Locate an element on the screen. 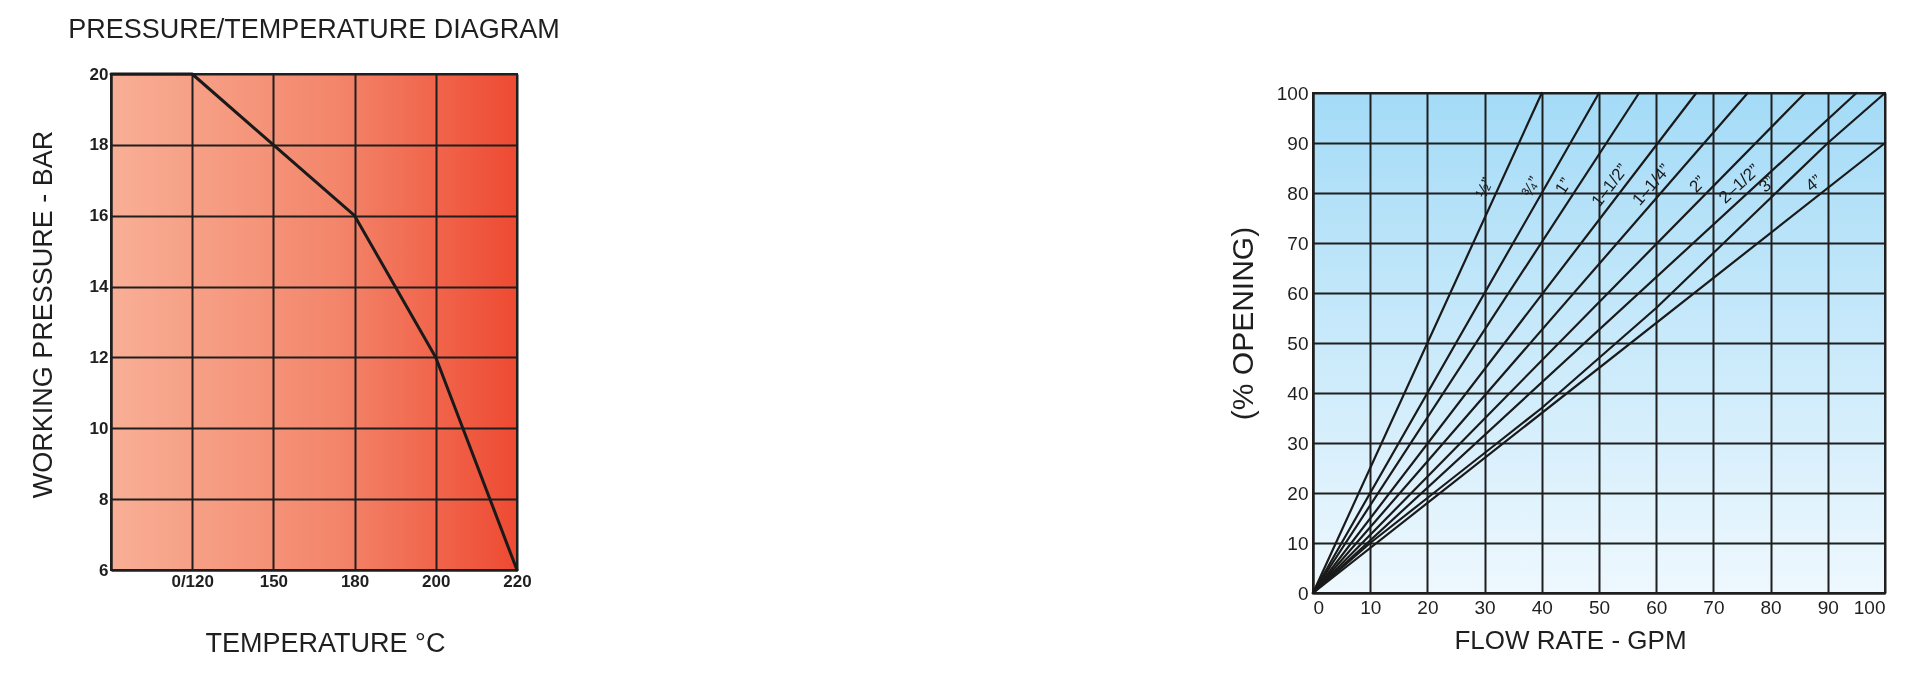 This screenshot has width=1920, height=680. y-tick-label: 50 is located at coordinates (1298, 343).